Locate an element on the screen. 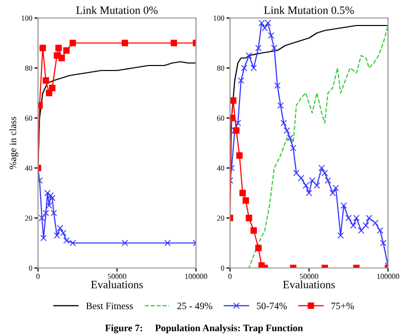 The height and width of the screenshot is (335, 408). y-axis-title: %age in class is located at coordinates (13, 143).